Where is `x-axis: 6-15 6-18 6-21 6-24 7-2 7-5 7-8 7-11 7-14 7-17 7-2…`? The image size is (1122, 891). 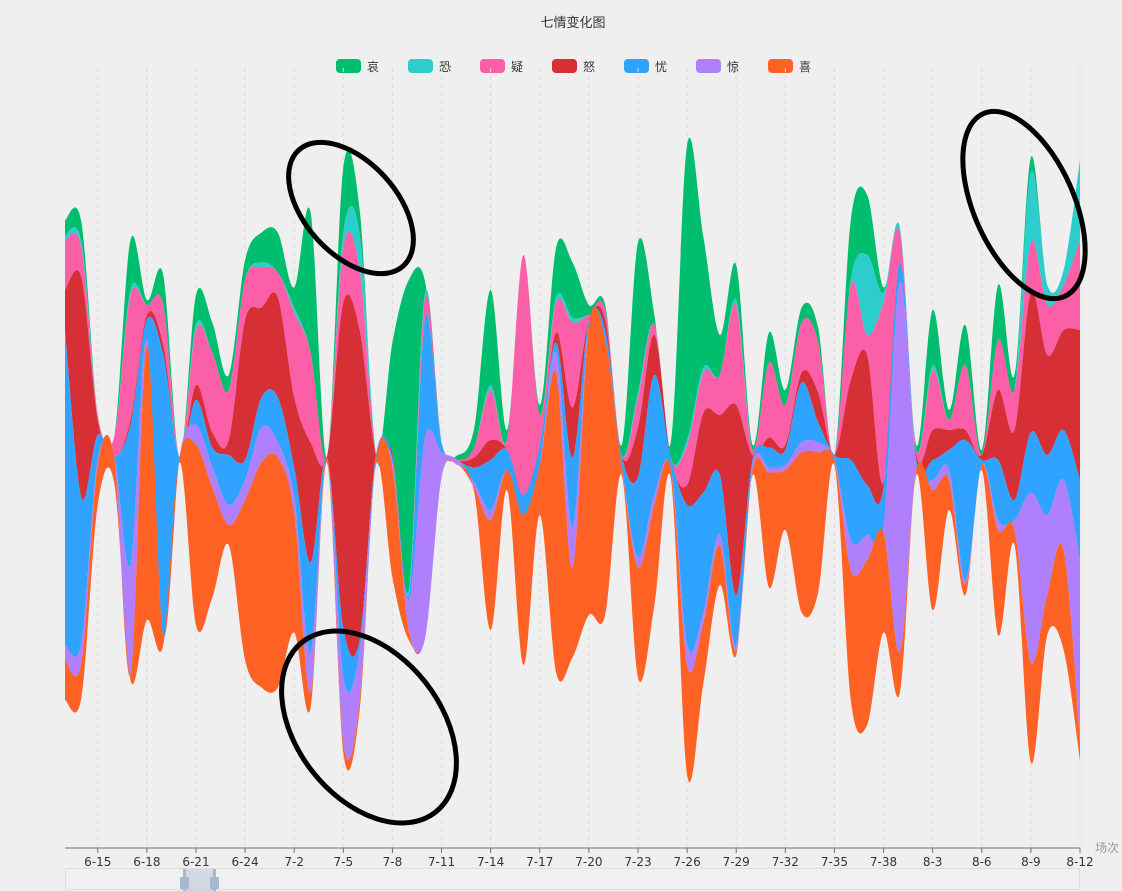 x-axis: 6-15 6-18 6-21 6-24 7-2 7-5 7-8 7-11 7-14 7-17 7-2… is located at coordinates (579, 858).